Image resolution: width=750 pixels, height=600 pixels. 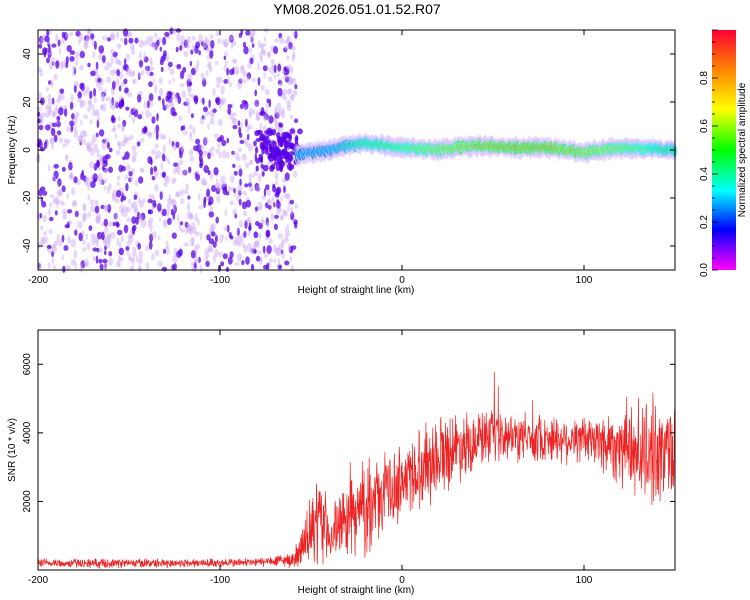 What do you see at coordinates (356, 290) in the screenshot?
I see `spectrogram-xlabel: Height of straight line (km)` at bounding box center [356, 290].